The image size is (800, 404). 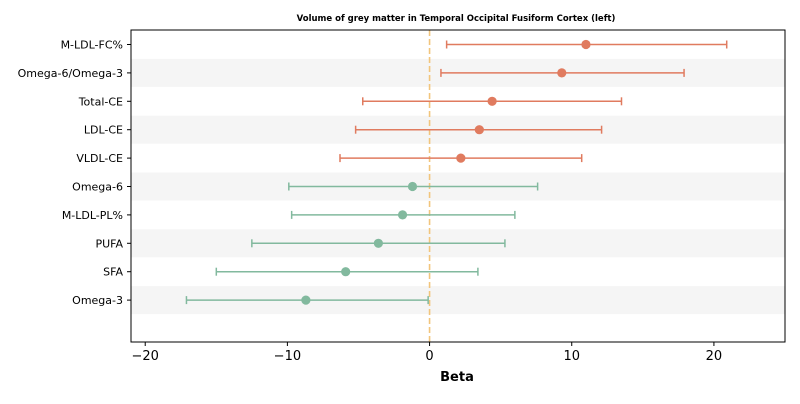 What do you see at coordinates (714, 356) in the screenshot?
I see `x-tick-label: 20` at bounding box center [714, 356].